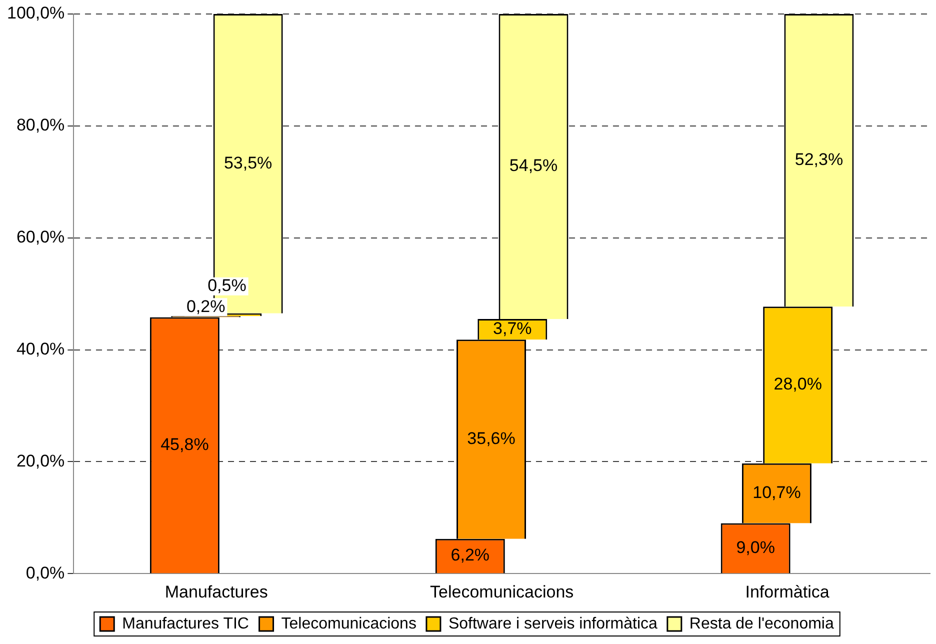 The height and width of the screenshot is (644, 936). I want to click on data-label: 45,8%, so click(184, 444).